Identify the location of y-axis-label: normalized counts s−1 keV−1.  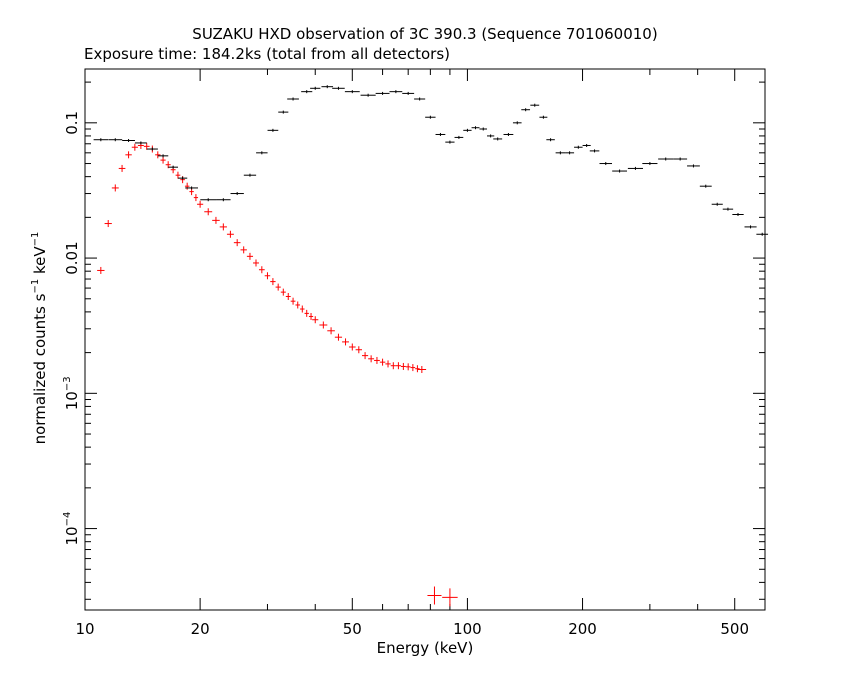
(39, 338).